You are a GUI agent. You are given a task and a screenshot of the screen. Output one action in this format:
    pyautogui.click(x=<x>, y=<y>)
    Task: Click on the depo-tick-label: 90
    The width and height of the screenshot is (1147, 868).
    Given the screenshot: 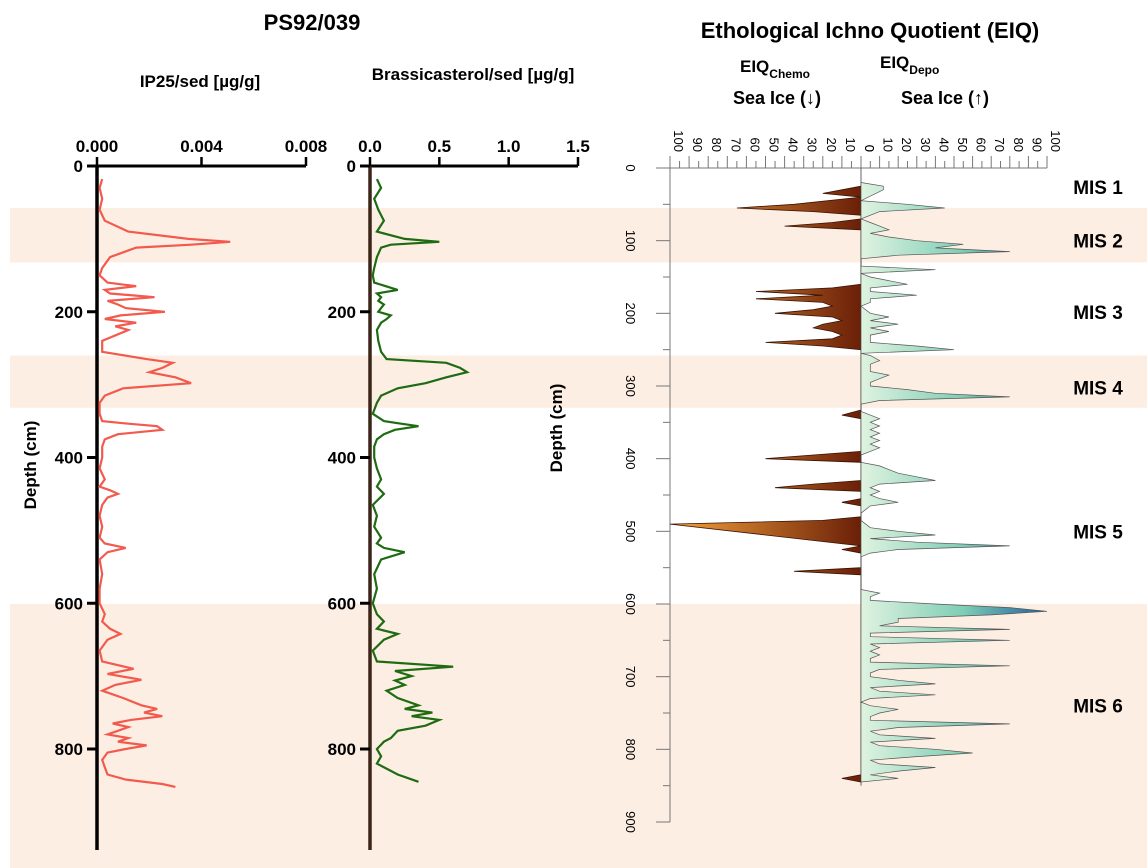 What is the action you would take?
    pyautogui.click(x=1036, y=145)
    